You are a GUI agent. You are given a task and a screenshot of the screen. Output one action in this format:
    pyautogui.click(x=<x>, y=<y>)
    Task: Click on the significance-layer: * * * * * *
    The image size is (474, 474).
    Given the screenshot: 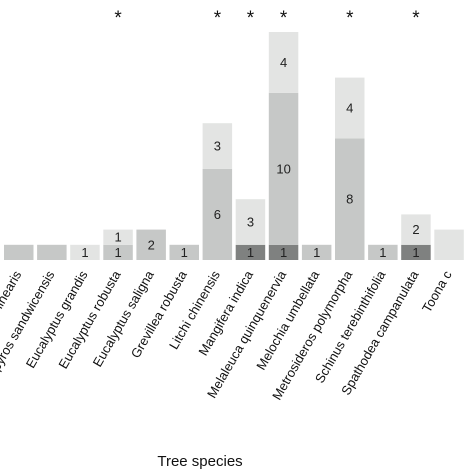 What is the action you would take?
    pyautogui.click(x=267, y=18)
    